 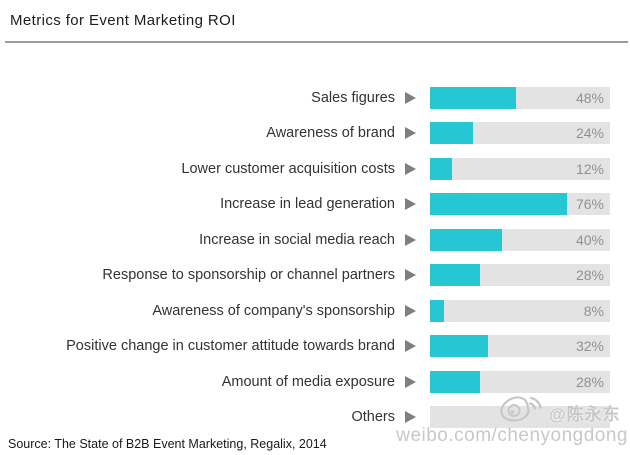 I want to click on category-label: Increase in social media reach, so click(x=297, y=239).